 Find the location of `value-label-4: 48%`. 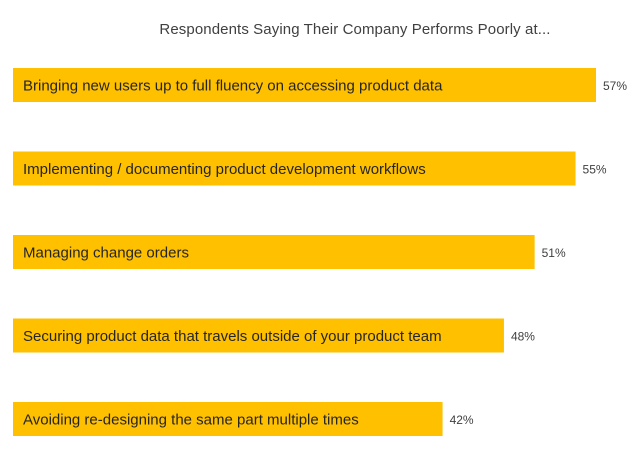

value-label-4: 48% is located at coordinates (523, 337).